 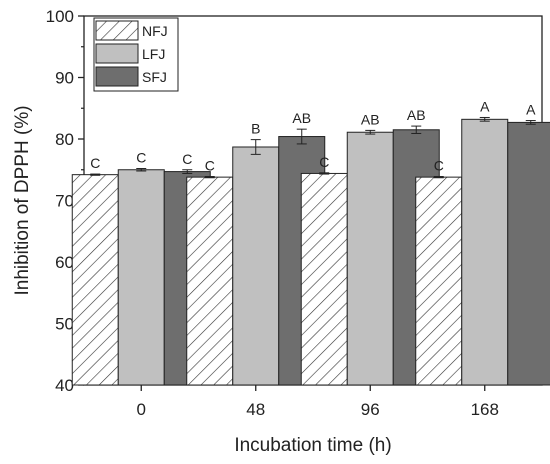 What do you see at coordinates (255, 129) in the screenshot?
I see `significance-label: B` at bounding box center [255, 129].